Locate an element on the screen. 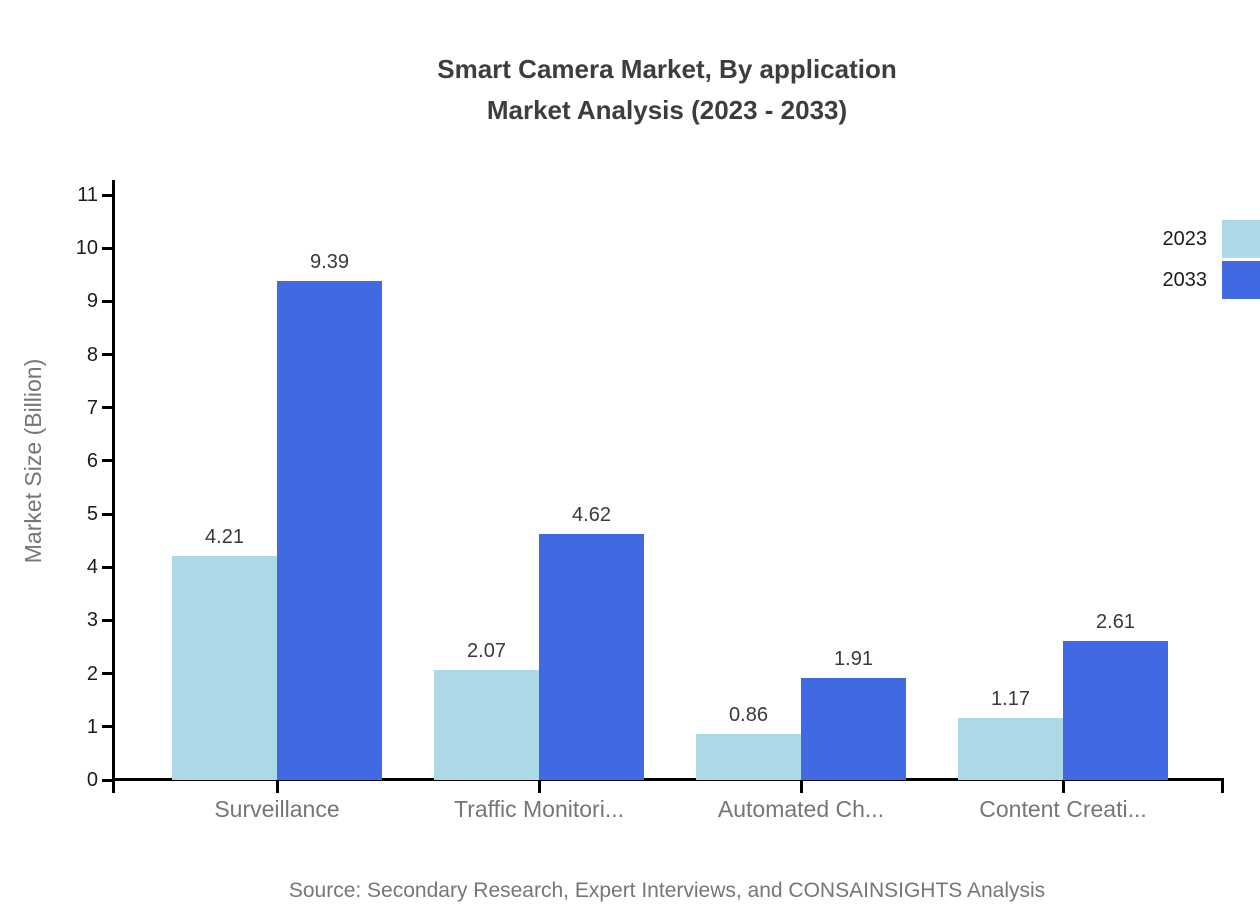  y-axis-tick-label: 6 is located at coordinates (92, 460).